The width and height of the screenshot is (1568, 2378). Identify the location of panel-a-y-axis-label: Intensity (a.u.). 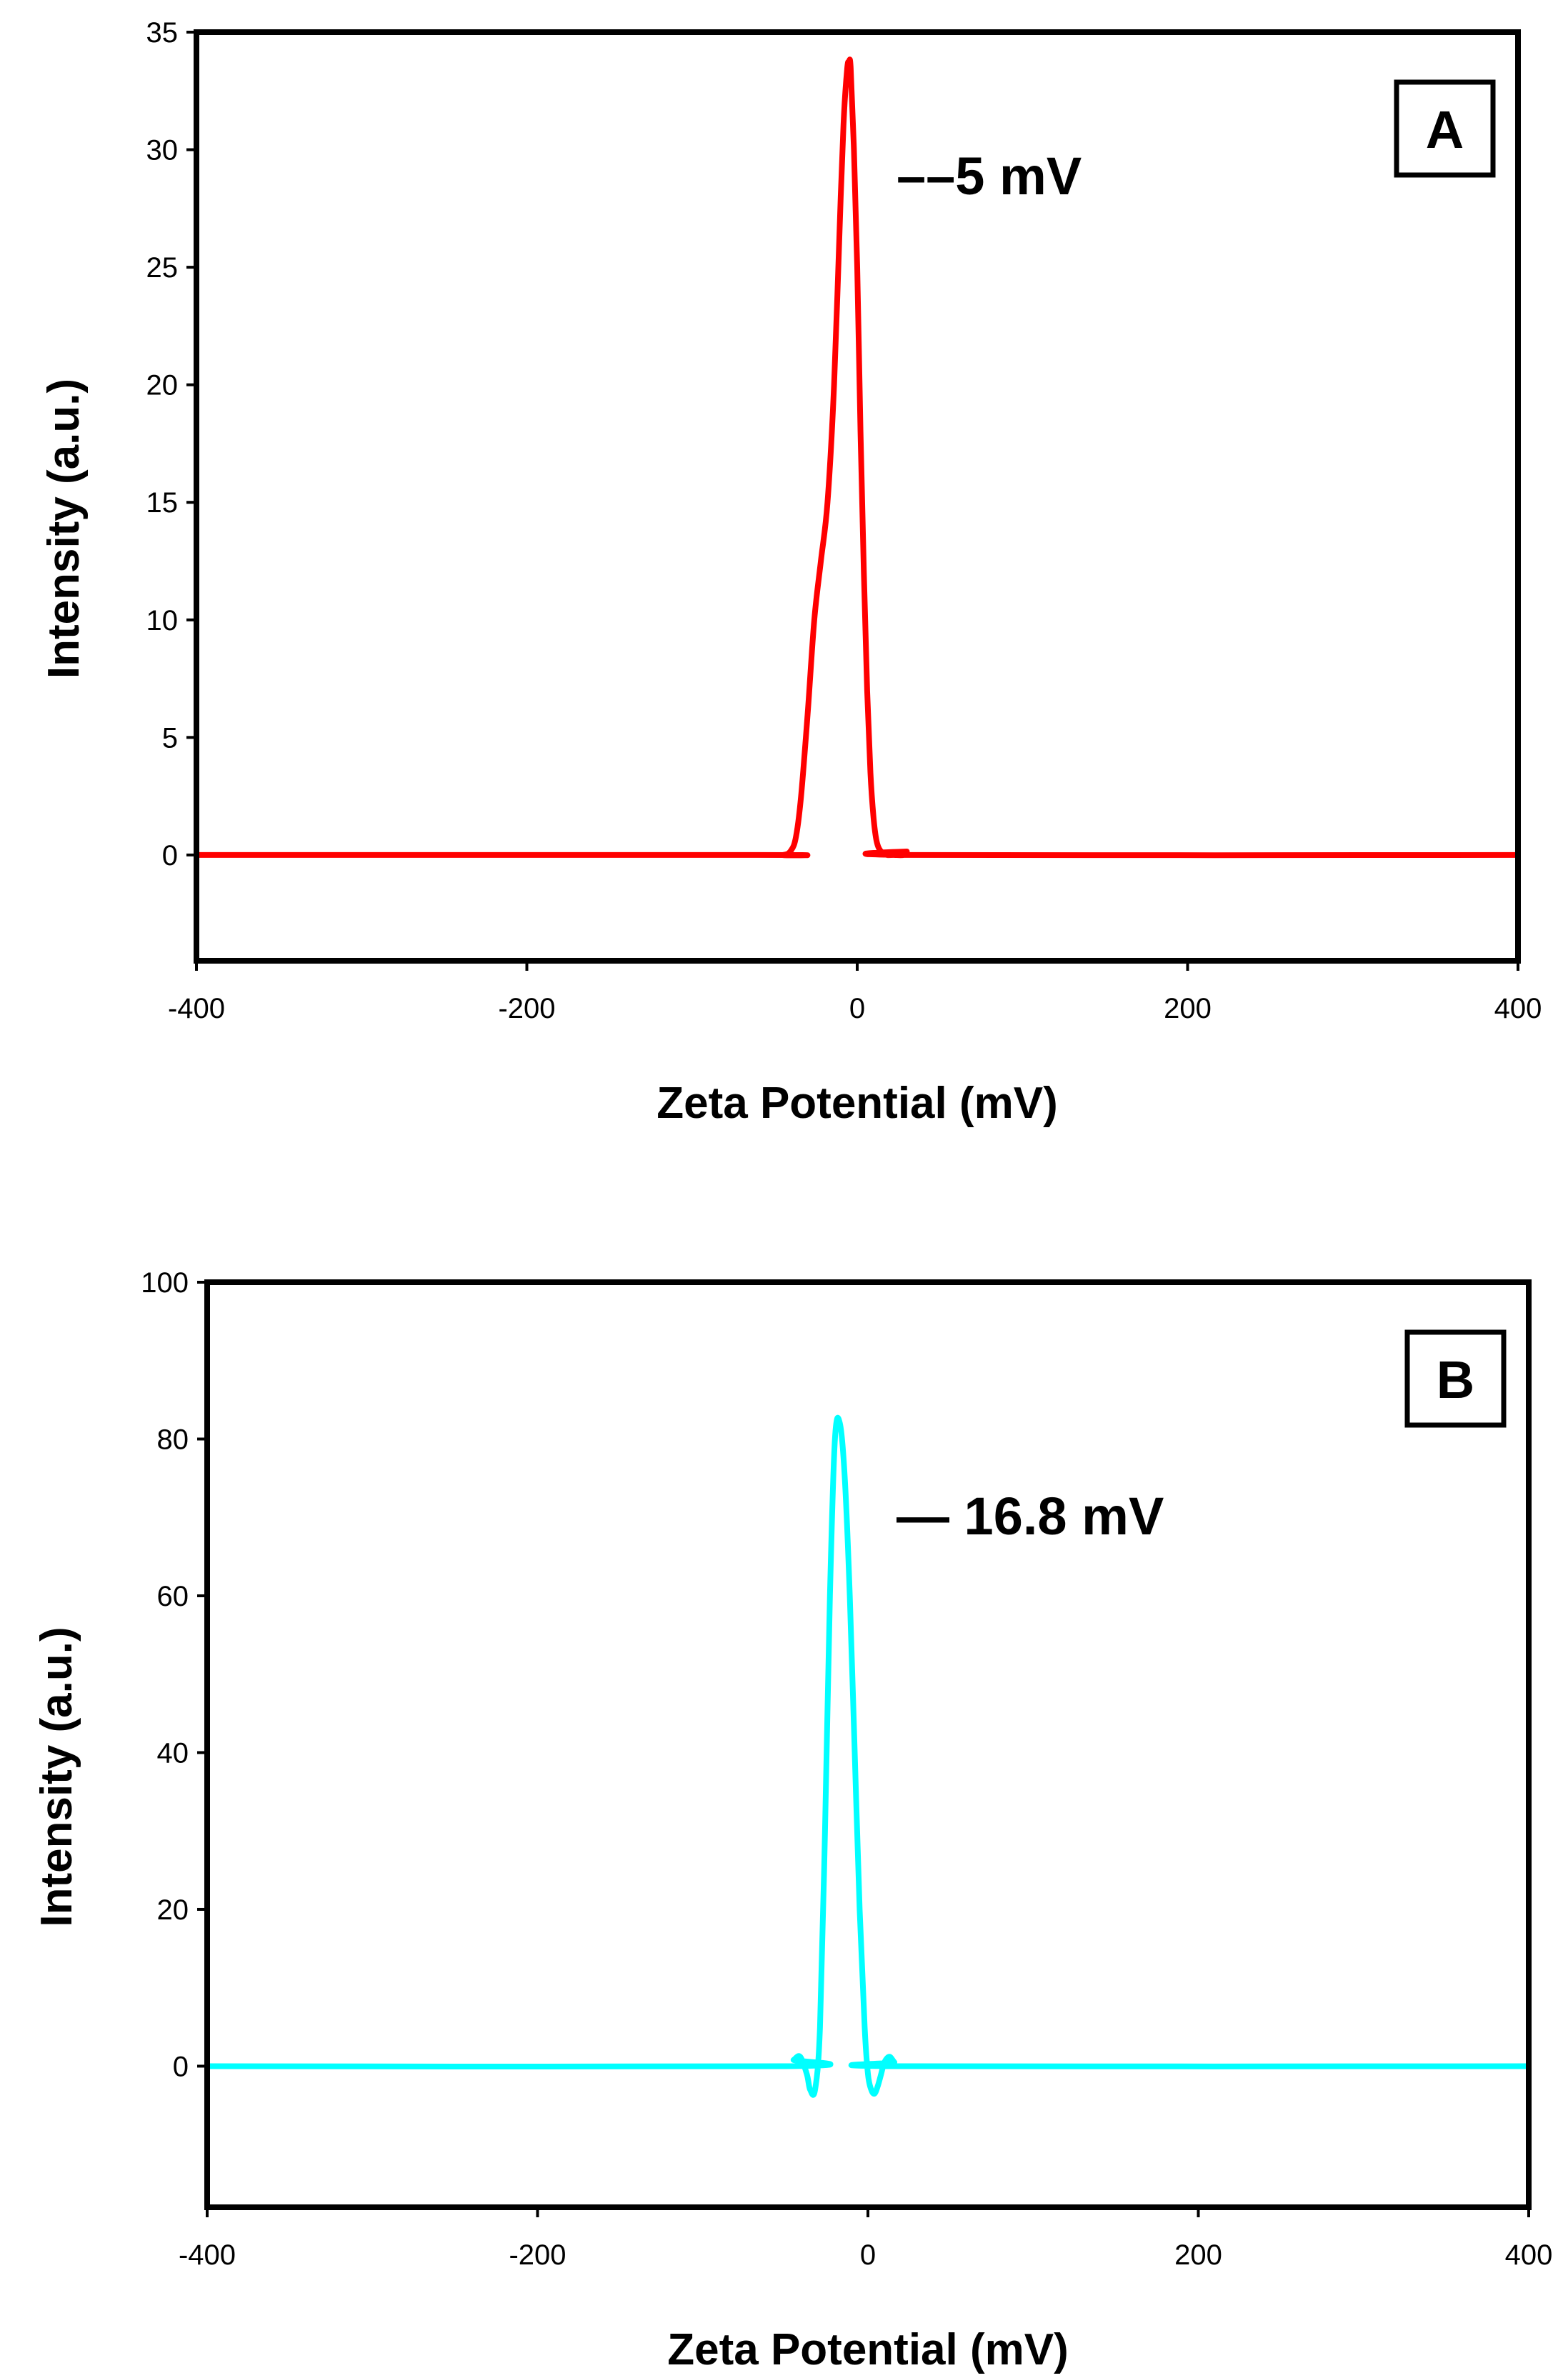
(64, 529).